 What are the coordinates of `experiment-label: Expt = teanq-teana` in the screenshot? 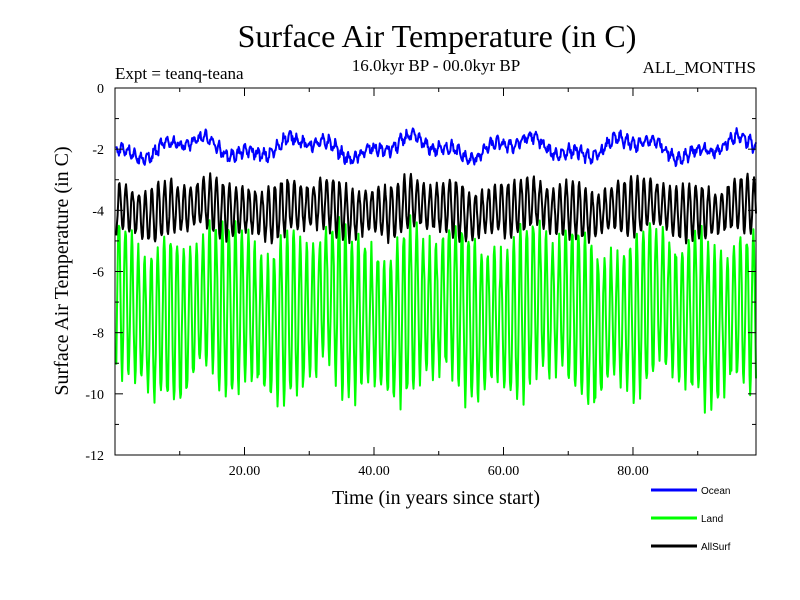 It's located at (179, 73).